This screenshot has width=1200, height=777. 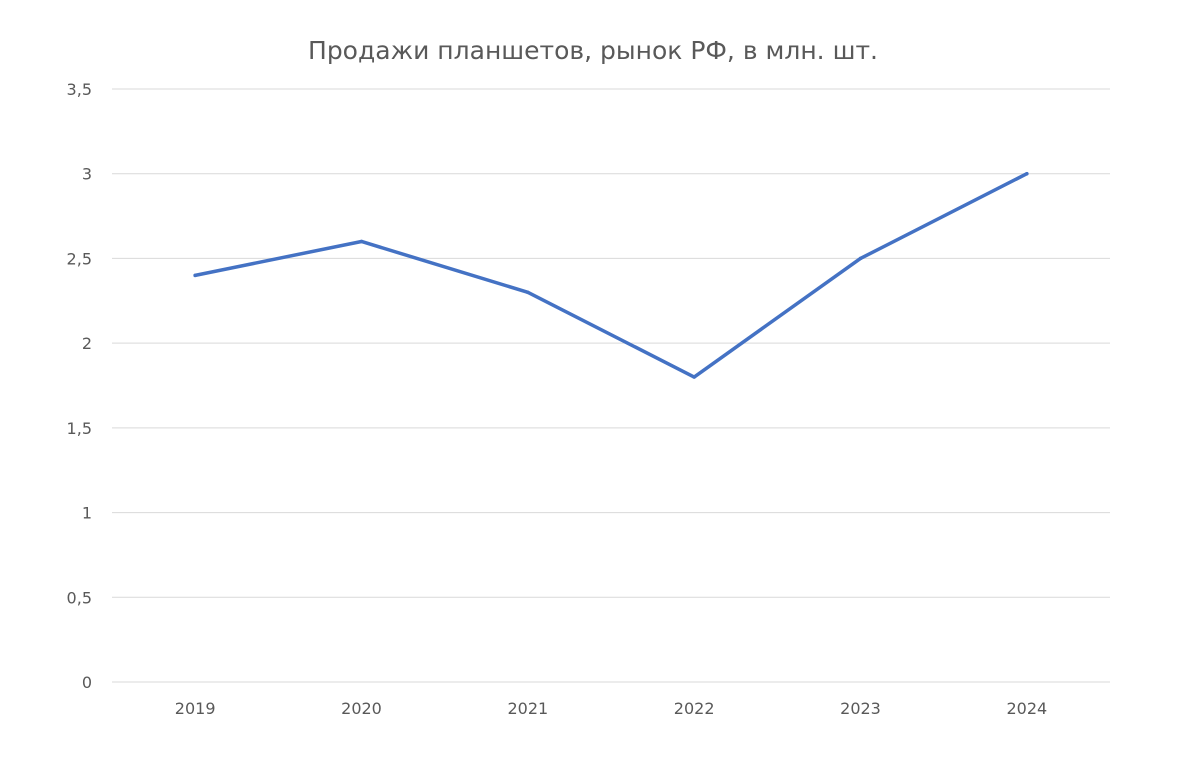 I want to click on y-tick-label: 2,5, so click(x=79, y=258).